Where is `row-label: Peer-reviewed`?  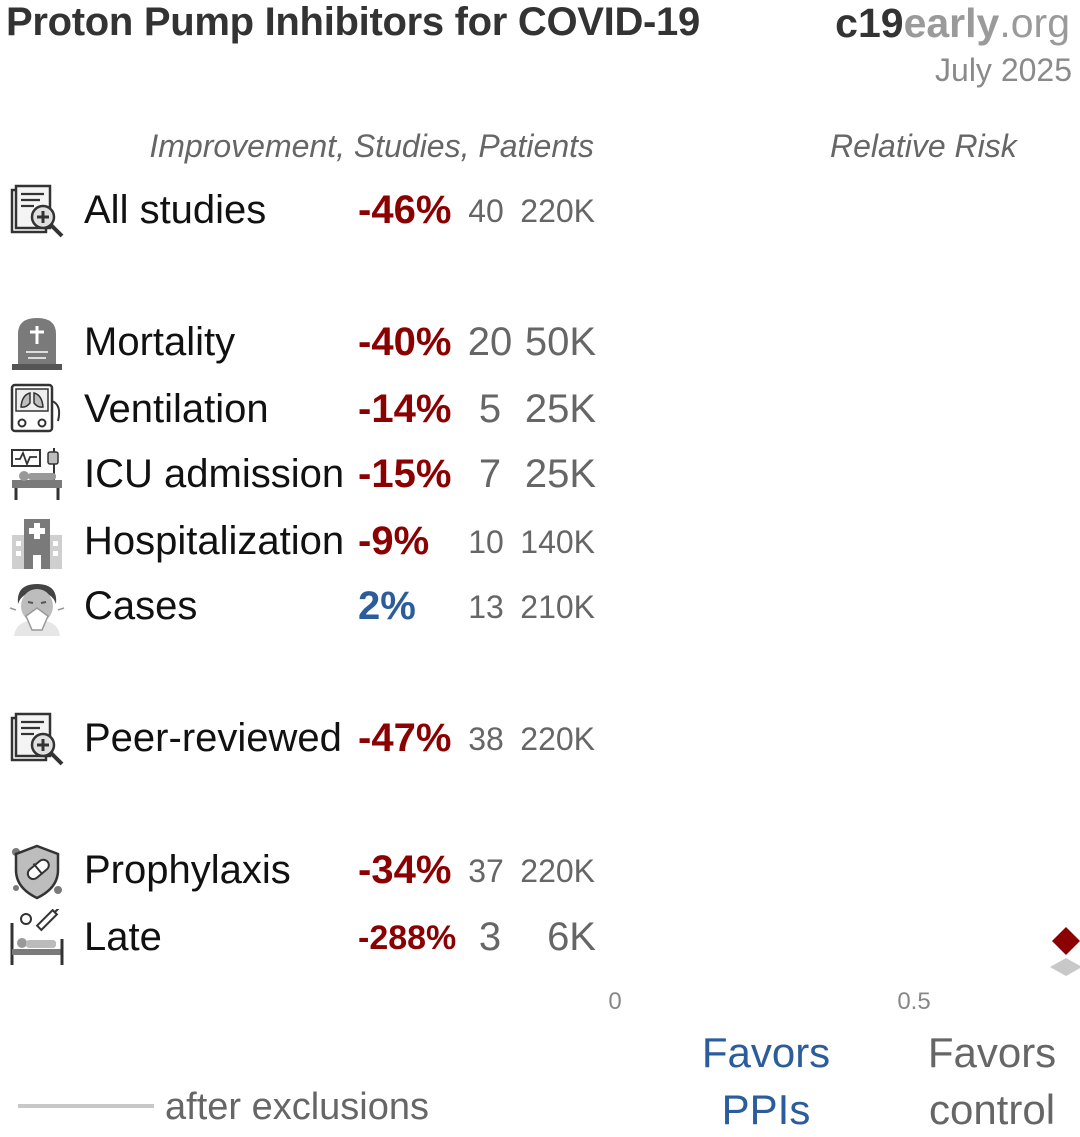 row-label: Peer-reviewed is located at coordinates (213, 738).